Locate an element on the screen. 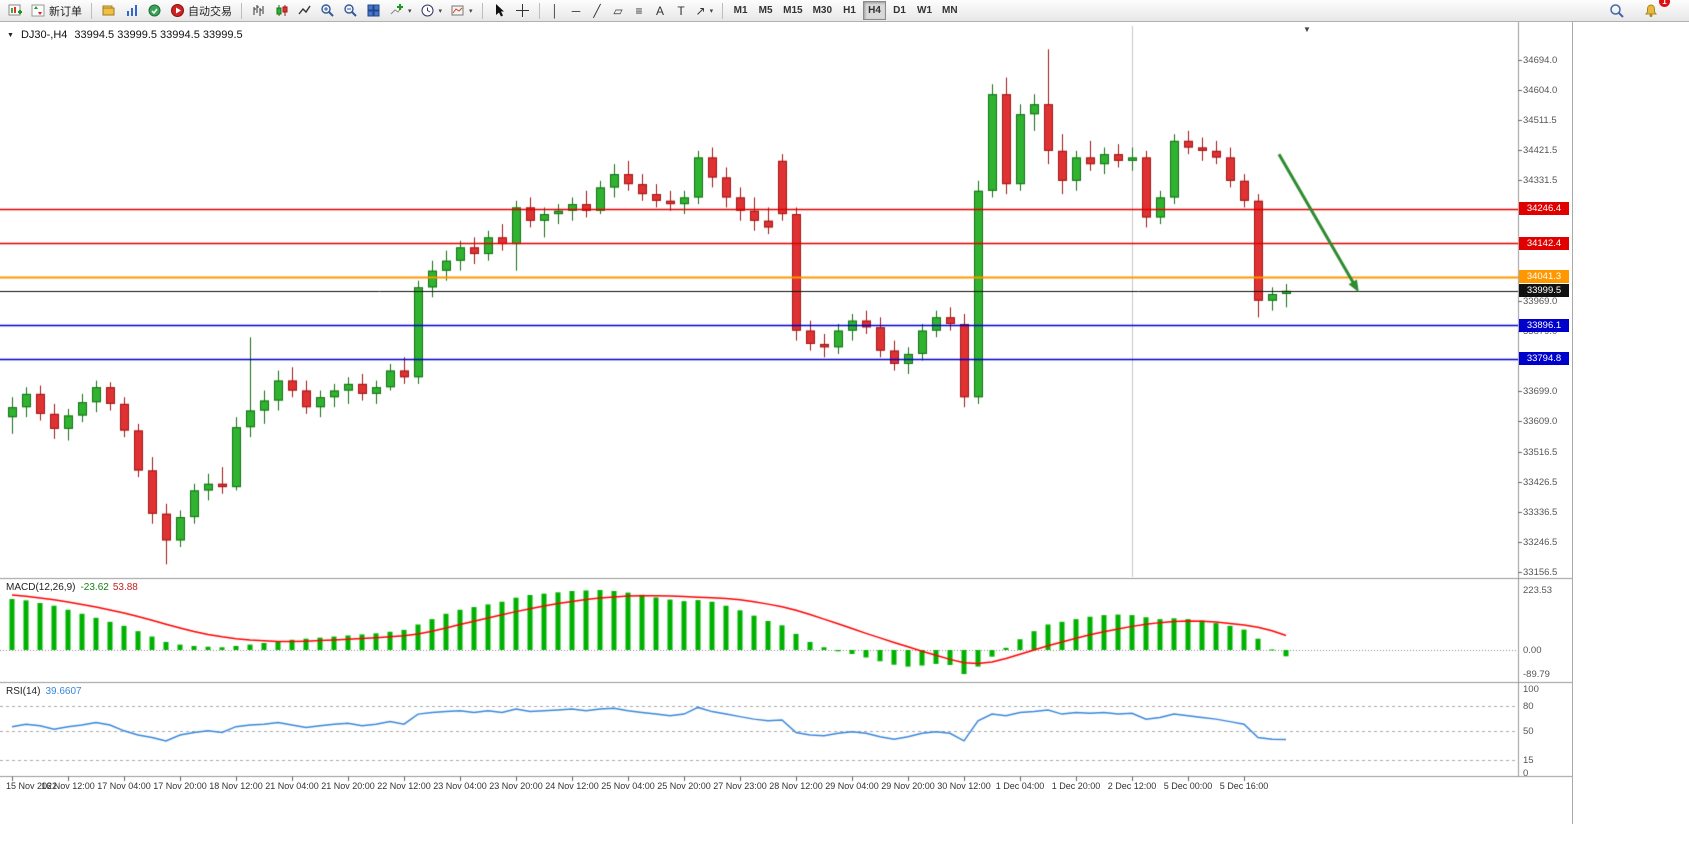 This screenshot has height=860, width=1689. tile-windows-button is located at coordinates (373, 10).